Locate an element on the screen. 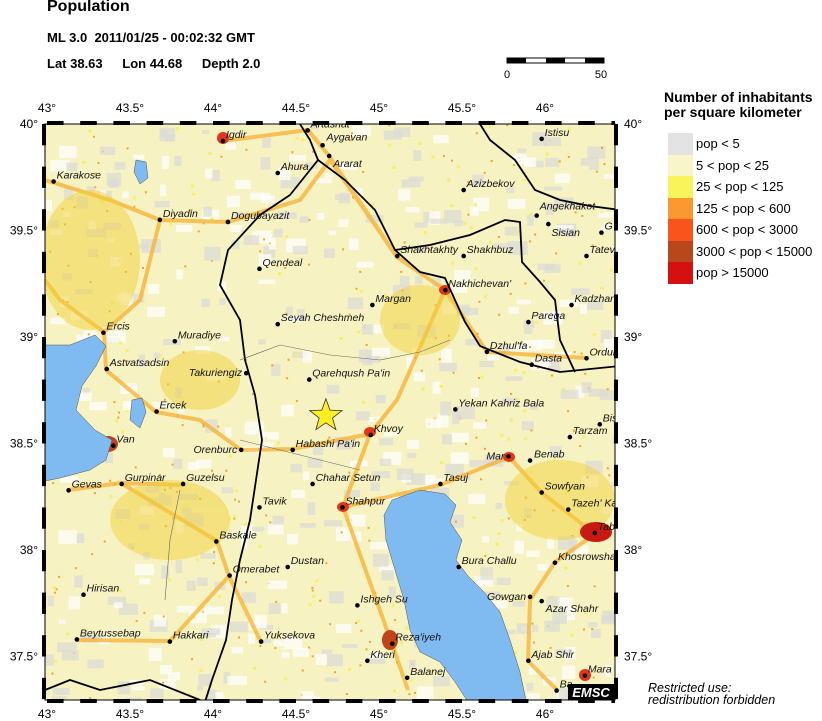 This screenshot has height=721, width=822. city-marker: Ahura is located at coordinates (292, 168).